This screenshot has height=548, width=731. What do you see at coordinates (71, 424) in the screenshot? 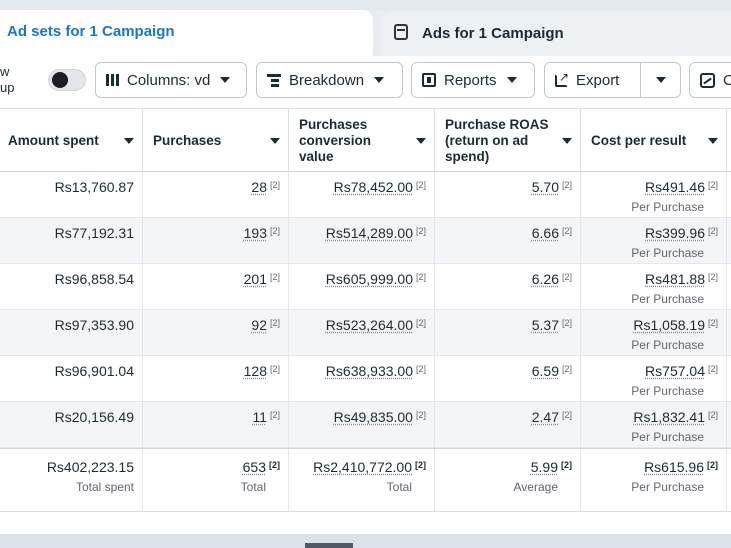
I see `amount-spent-cell: Rs20,156.49` at bounding box center [71, 424].